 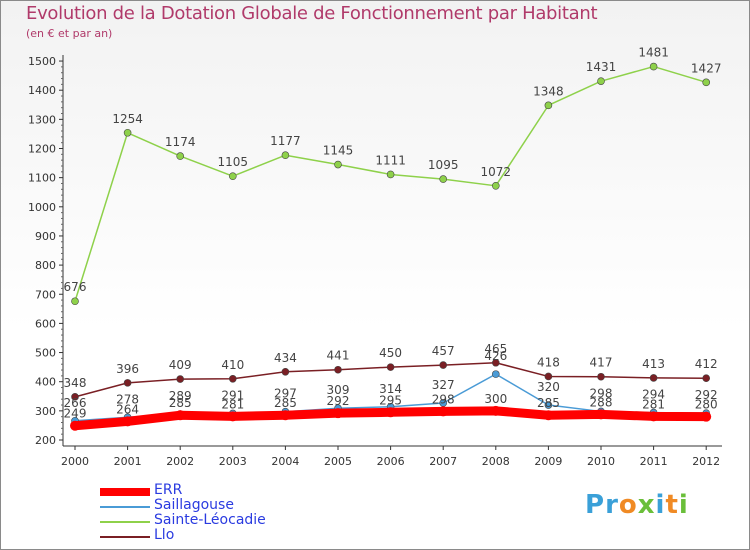 What do you see at coordinates (495, 349) in the screenshot?
I see `data-label: 465` at bounding box center [495, 349].